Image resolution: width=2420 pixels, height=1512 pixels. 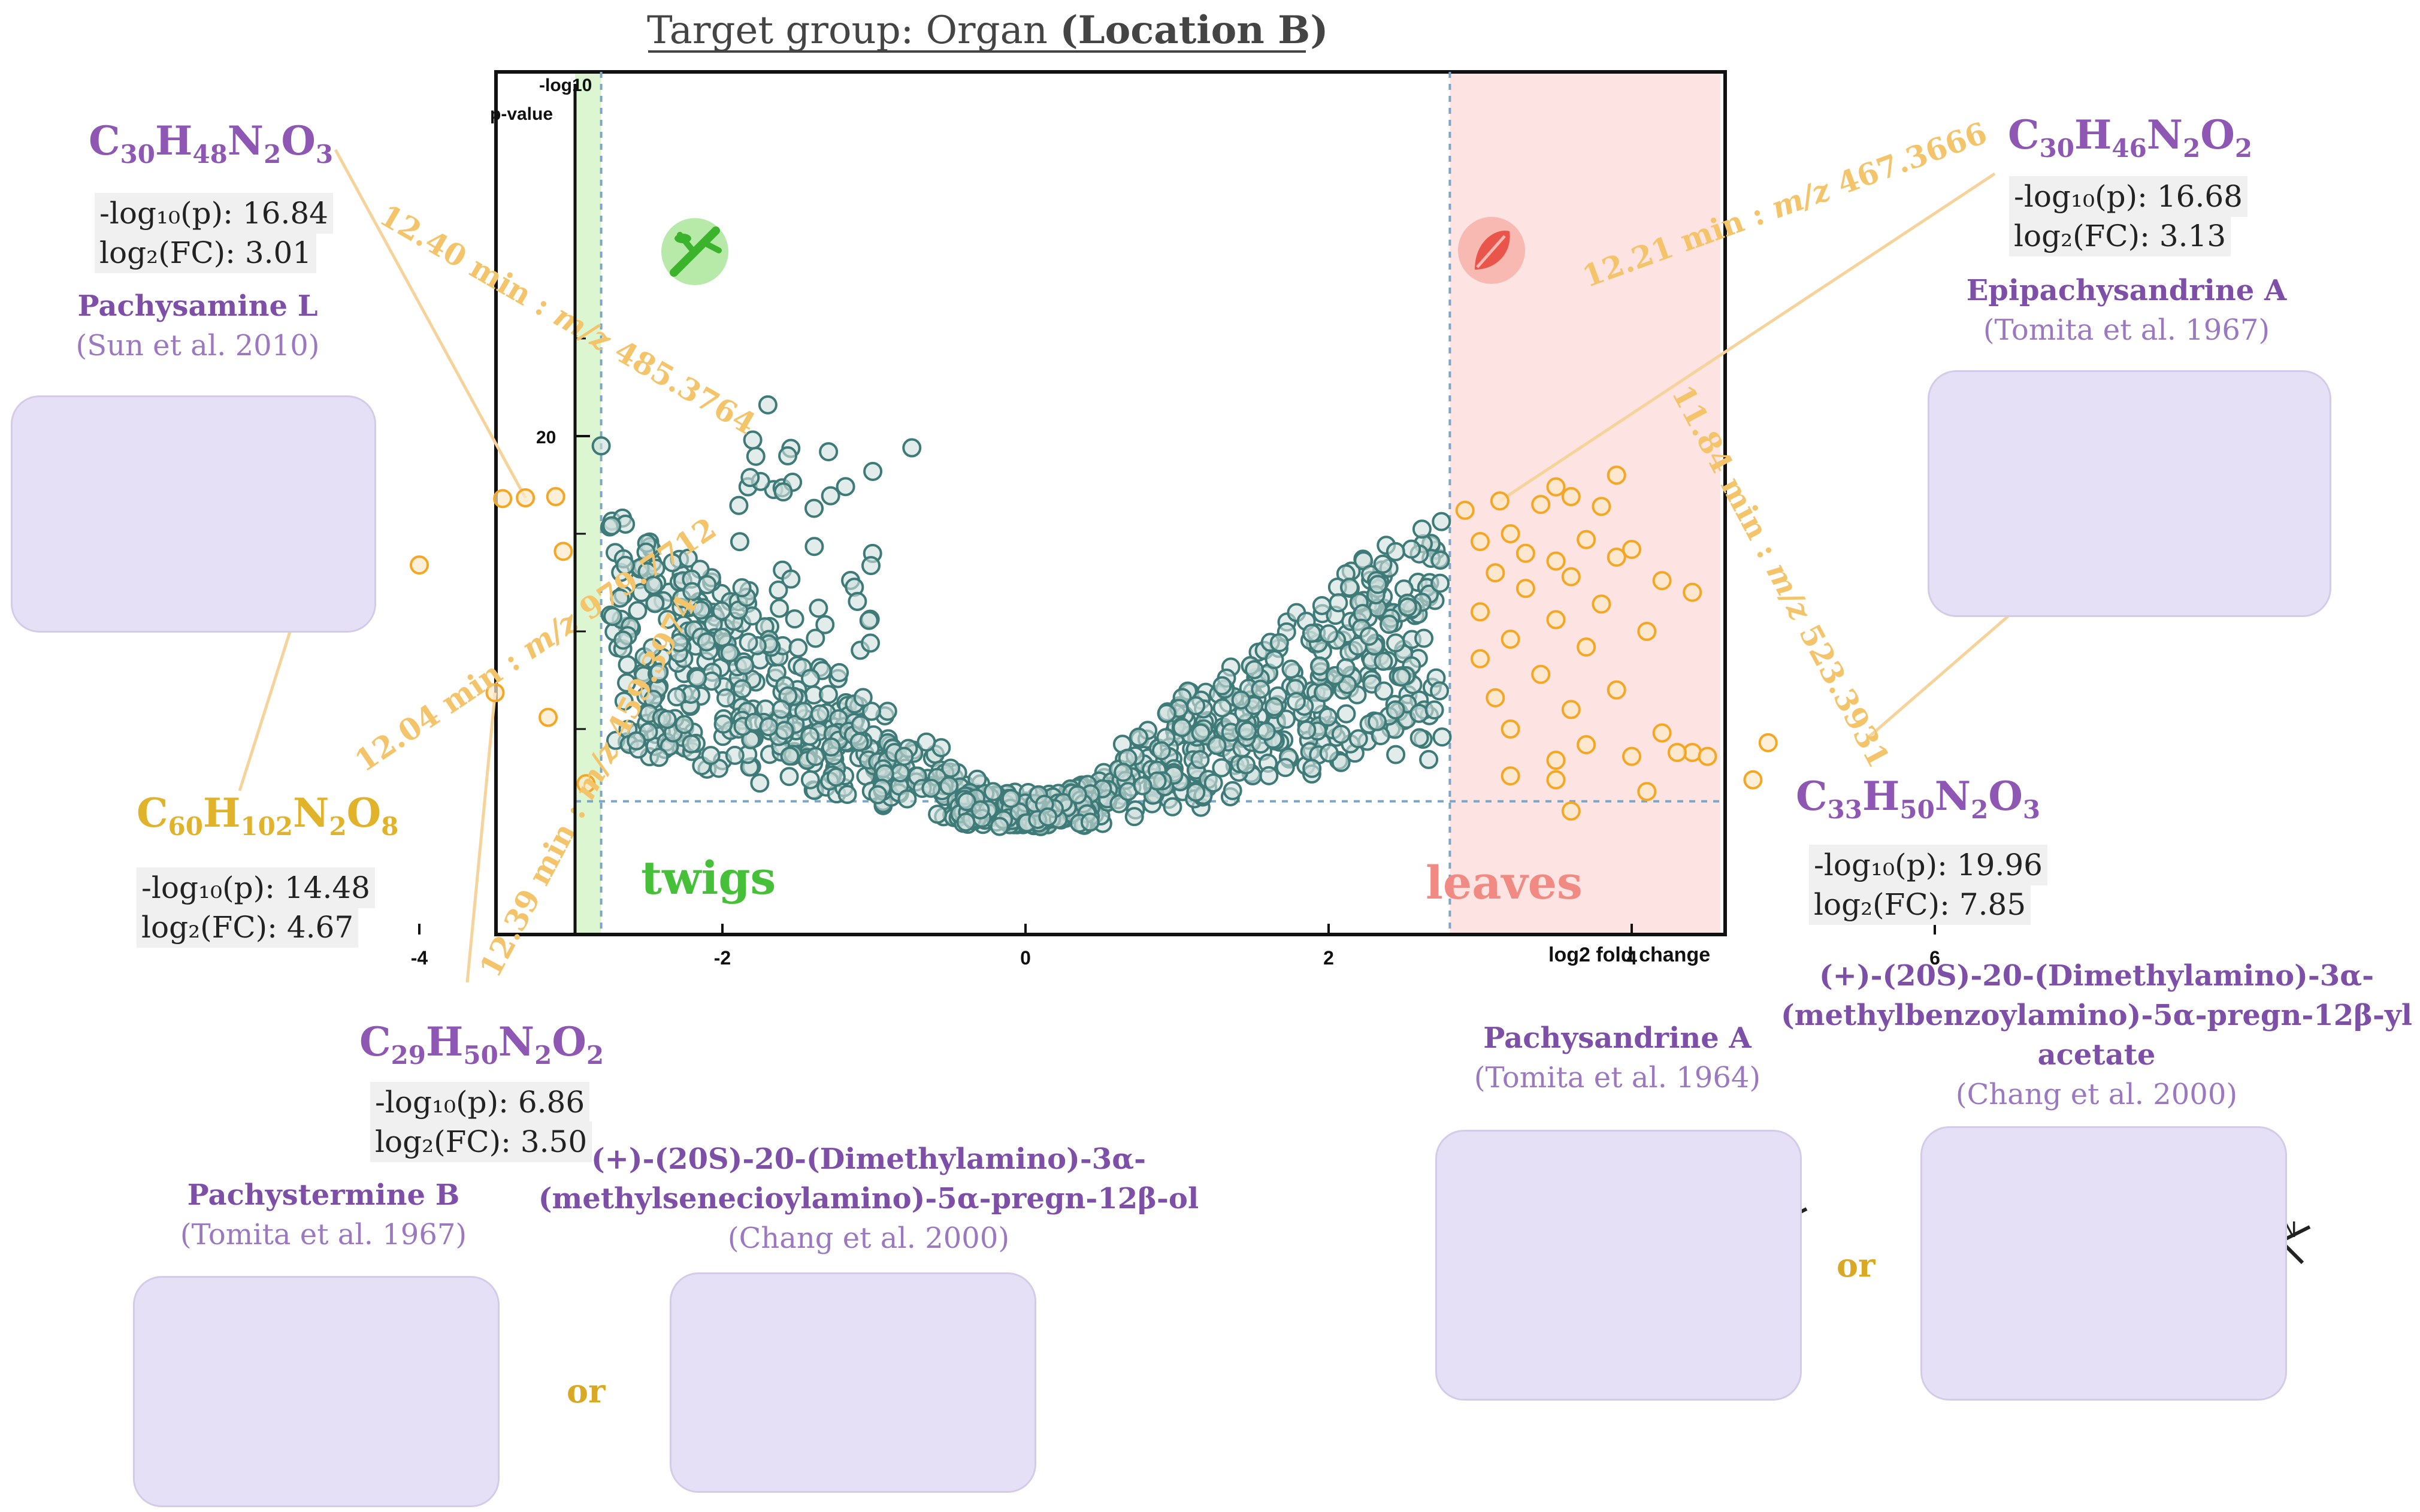 What do you see at coordinates (256, 887) in the screenshot?
I see `c3-pvalue: -log₁₀(p): 14.48` at bounding box center [256, 887].